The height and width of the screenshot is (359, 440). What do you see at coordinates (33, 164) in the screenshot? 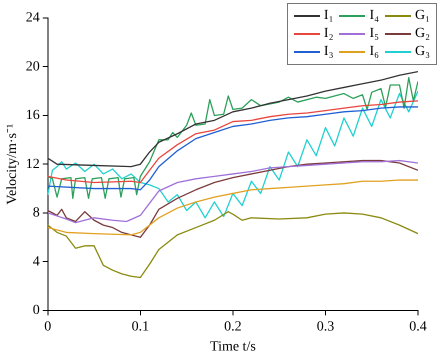
I see `y-tick-label: 12` at bounding box center [33, 164].